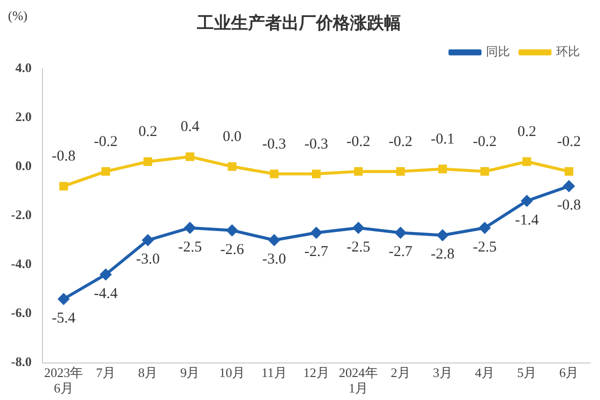 The width and height of the screenshot is (600, 400). Describe the element at coordinates (274, 372) in the screenshot. I see `x-tick-label: 11月` at that location.